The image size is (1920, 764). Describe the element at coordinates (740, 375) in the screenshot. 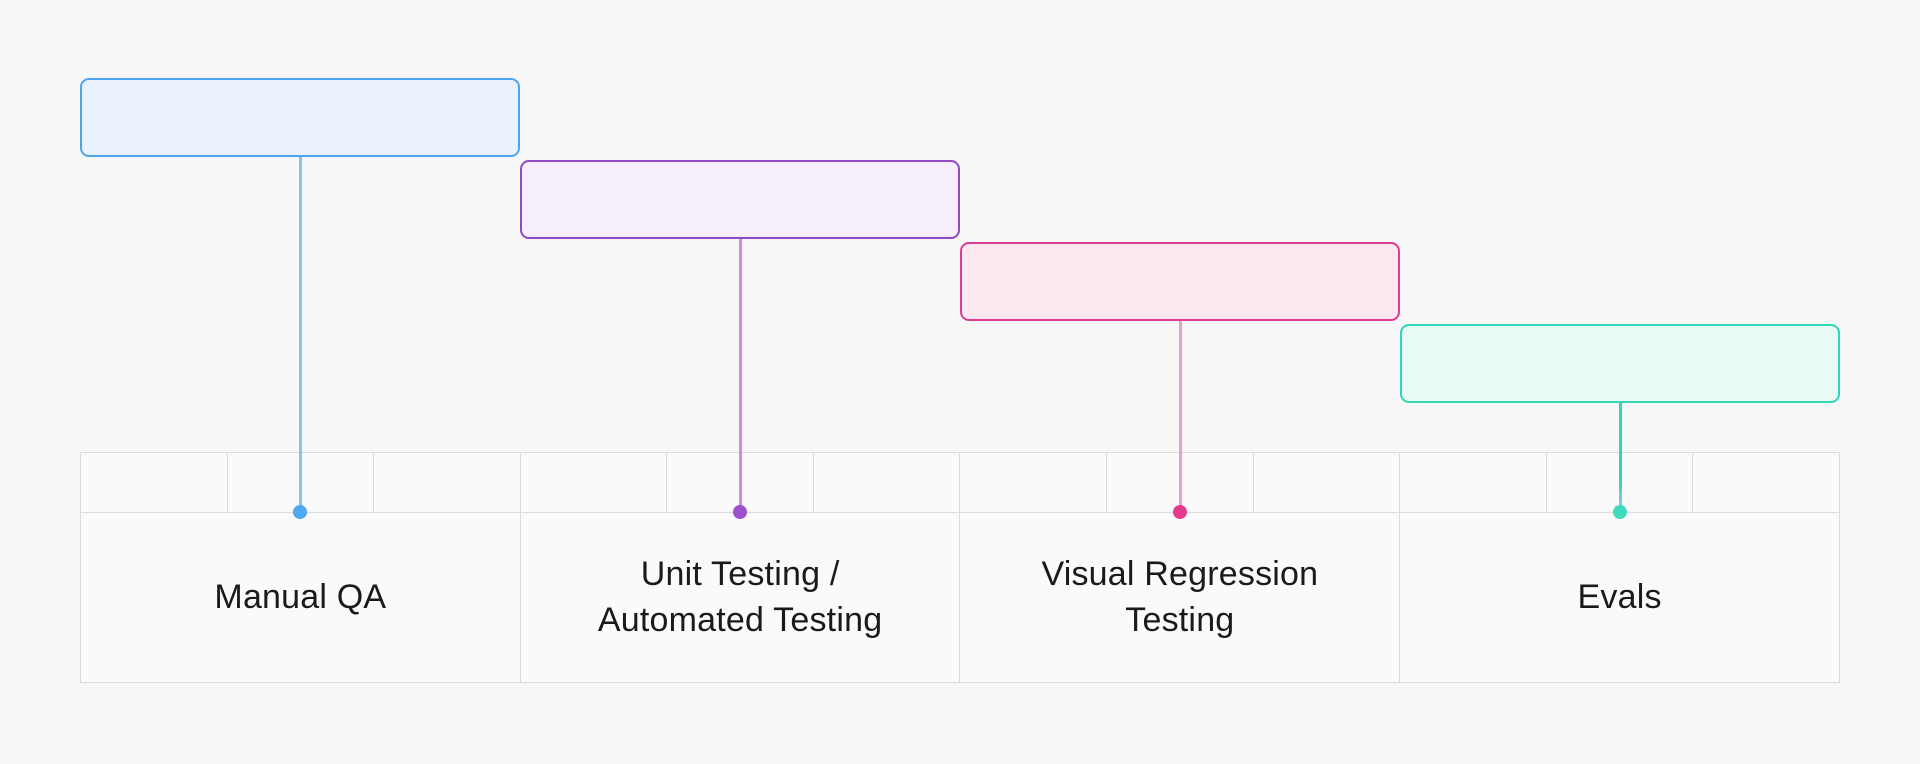

I see `connector-line-unit-testing` at that location.